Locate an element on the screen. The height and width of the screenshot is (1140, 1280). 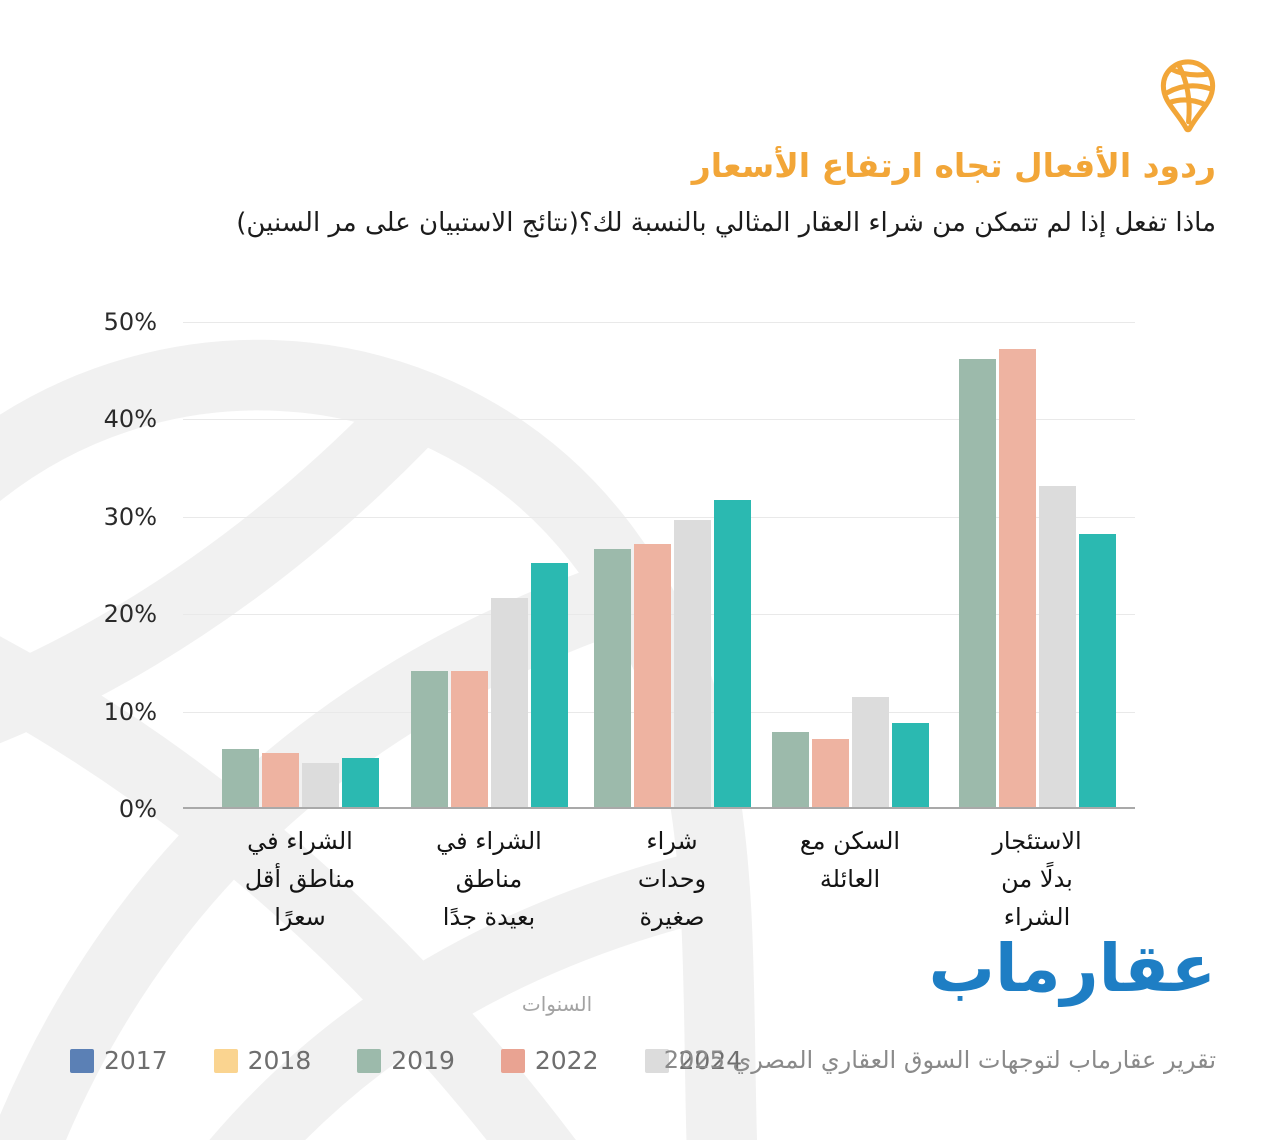
chart-legend: 2017 2018 2019 2022 2024 is located at coordinates (406, 1060).